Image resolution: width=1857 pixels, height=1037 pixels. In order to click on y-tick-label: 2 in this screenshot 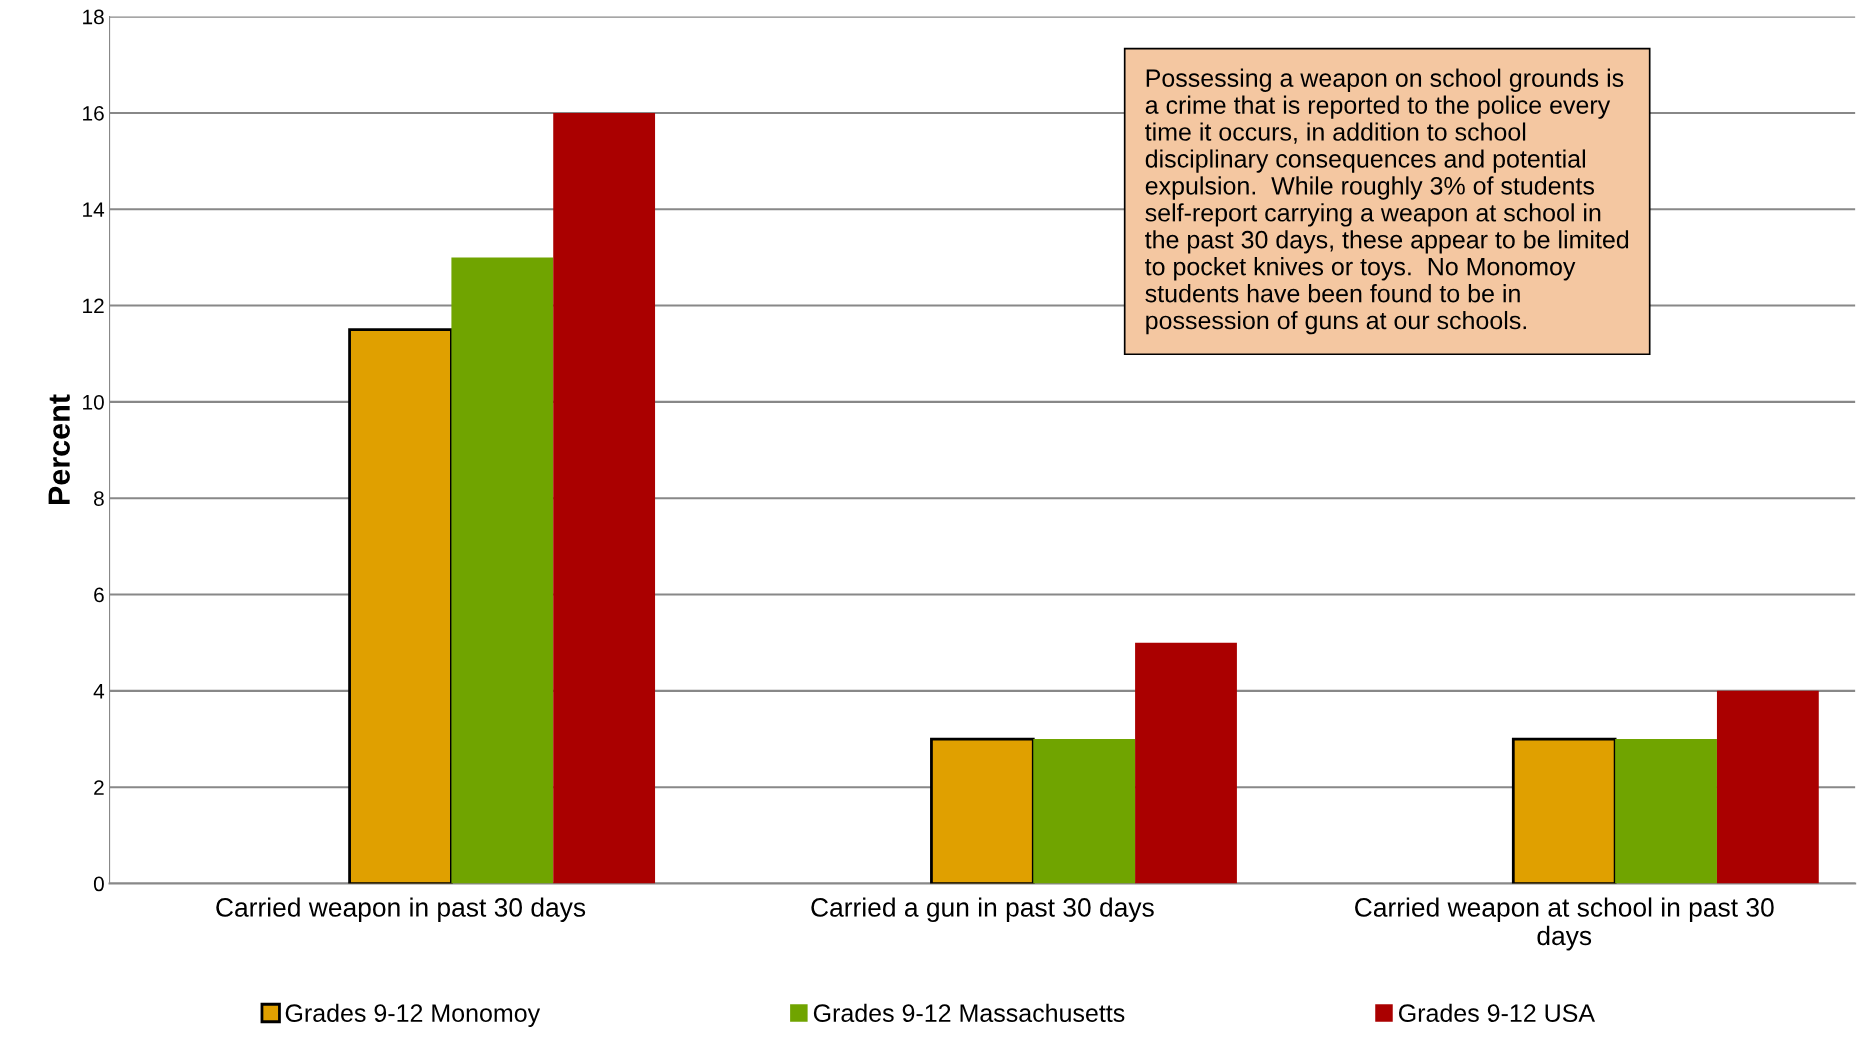, I will do `click(99, 787)`.